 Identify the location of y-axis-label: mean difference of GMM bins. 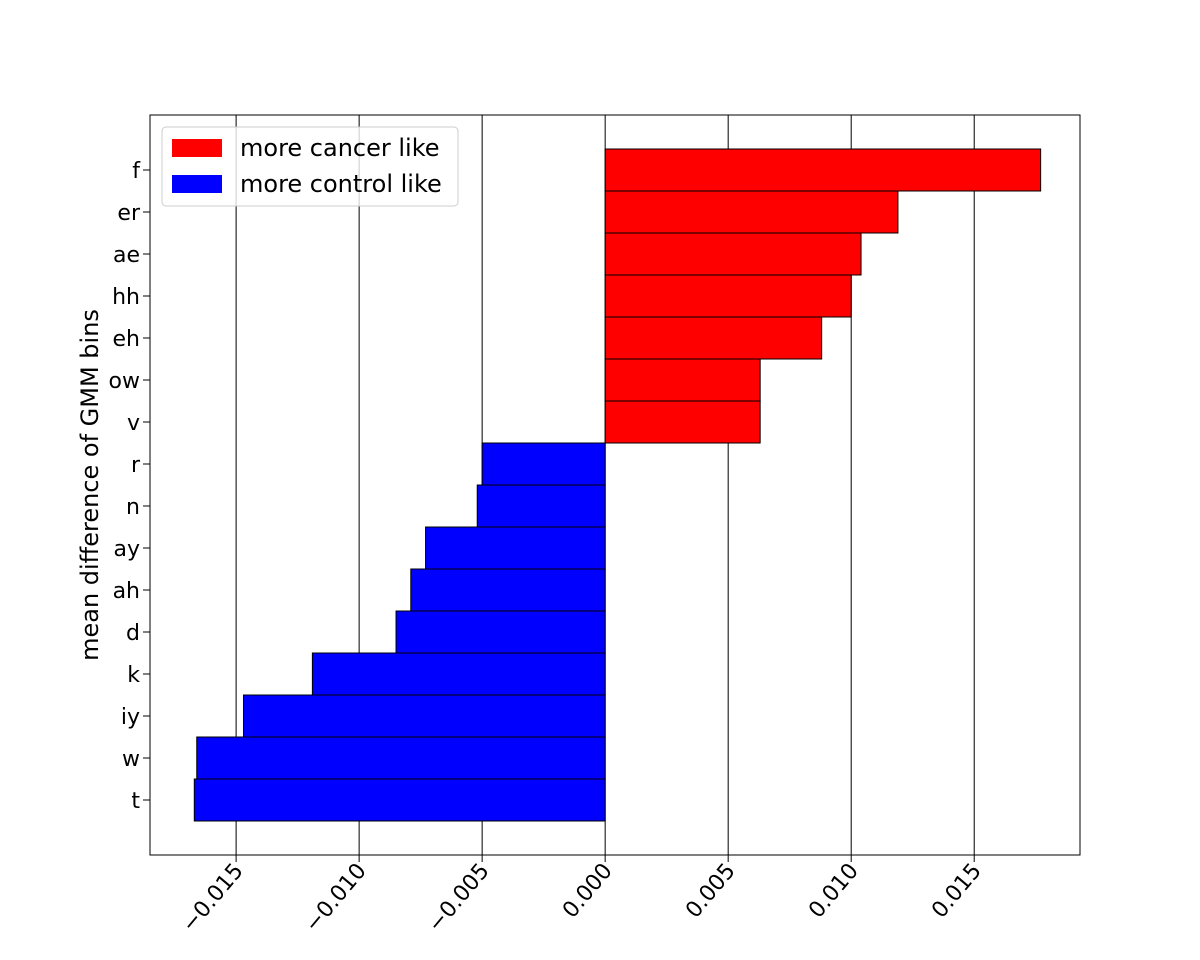
(90, 485).